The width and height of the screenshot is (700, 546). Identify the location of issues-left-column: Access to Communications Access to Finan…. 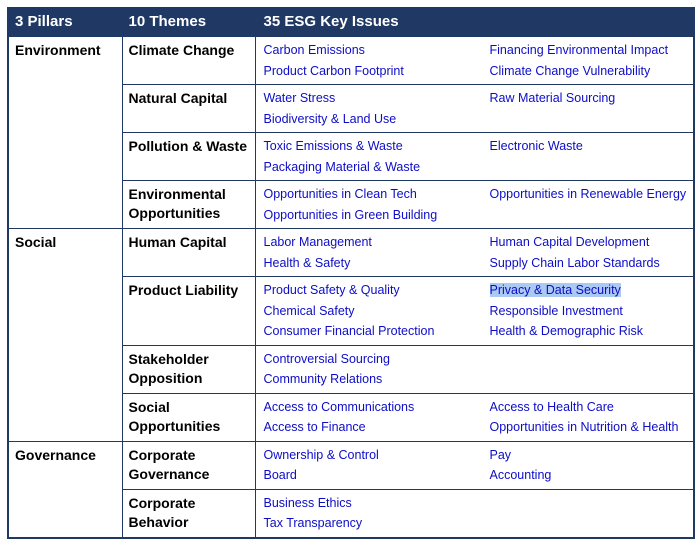
(369, 417).